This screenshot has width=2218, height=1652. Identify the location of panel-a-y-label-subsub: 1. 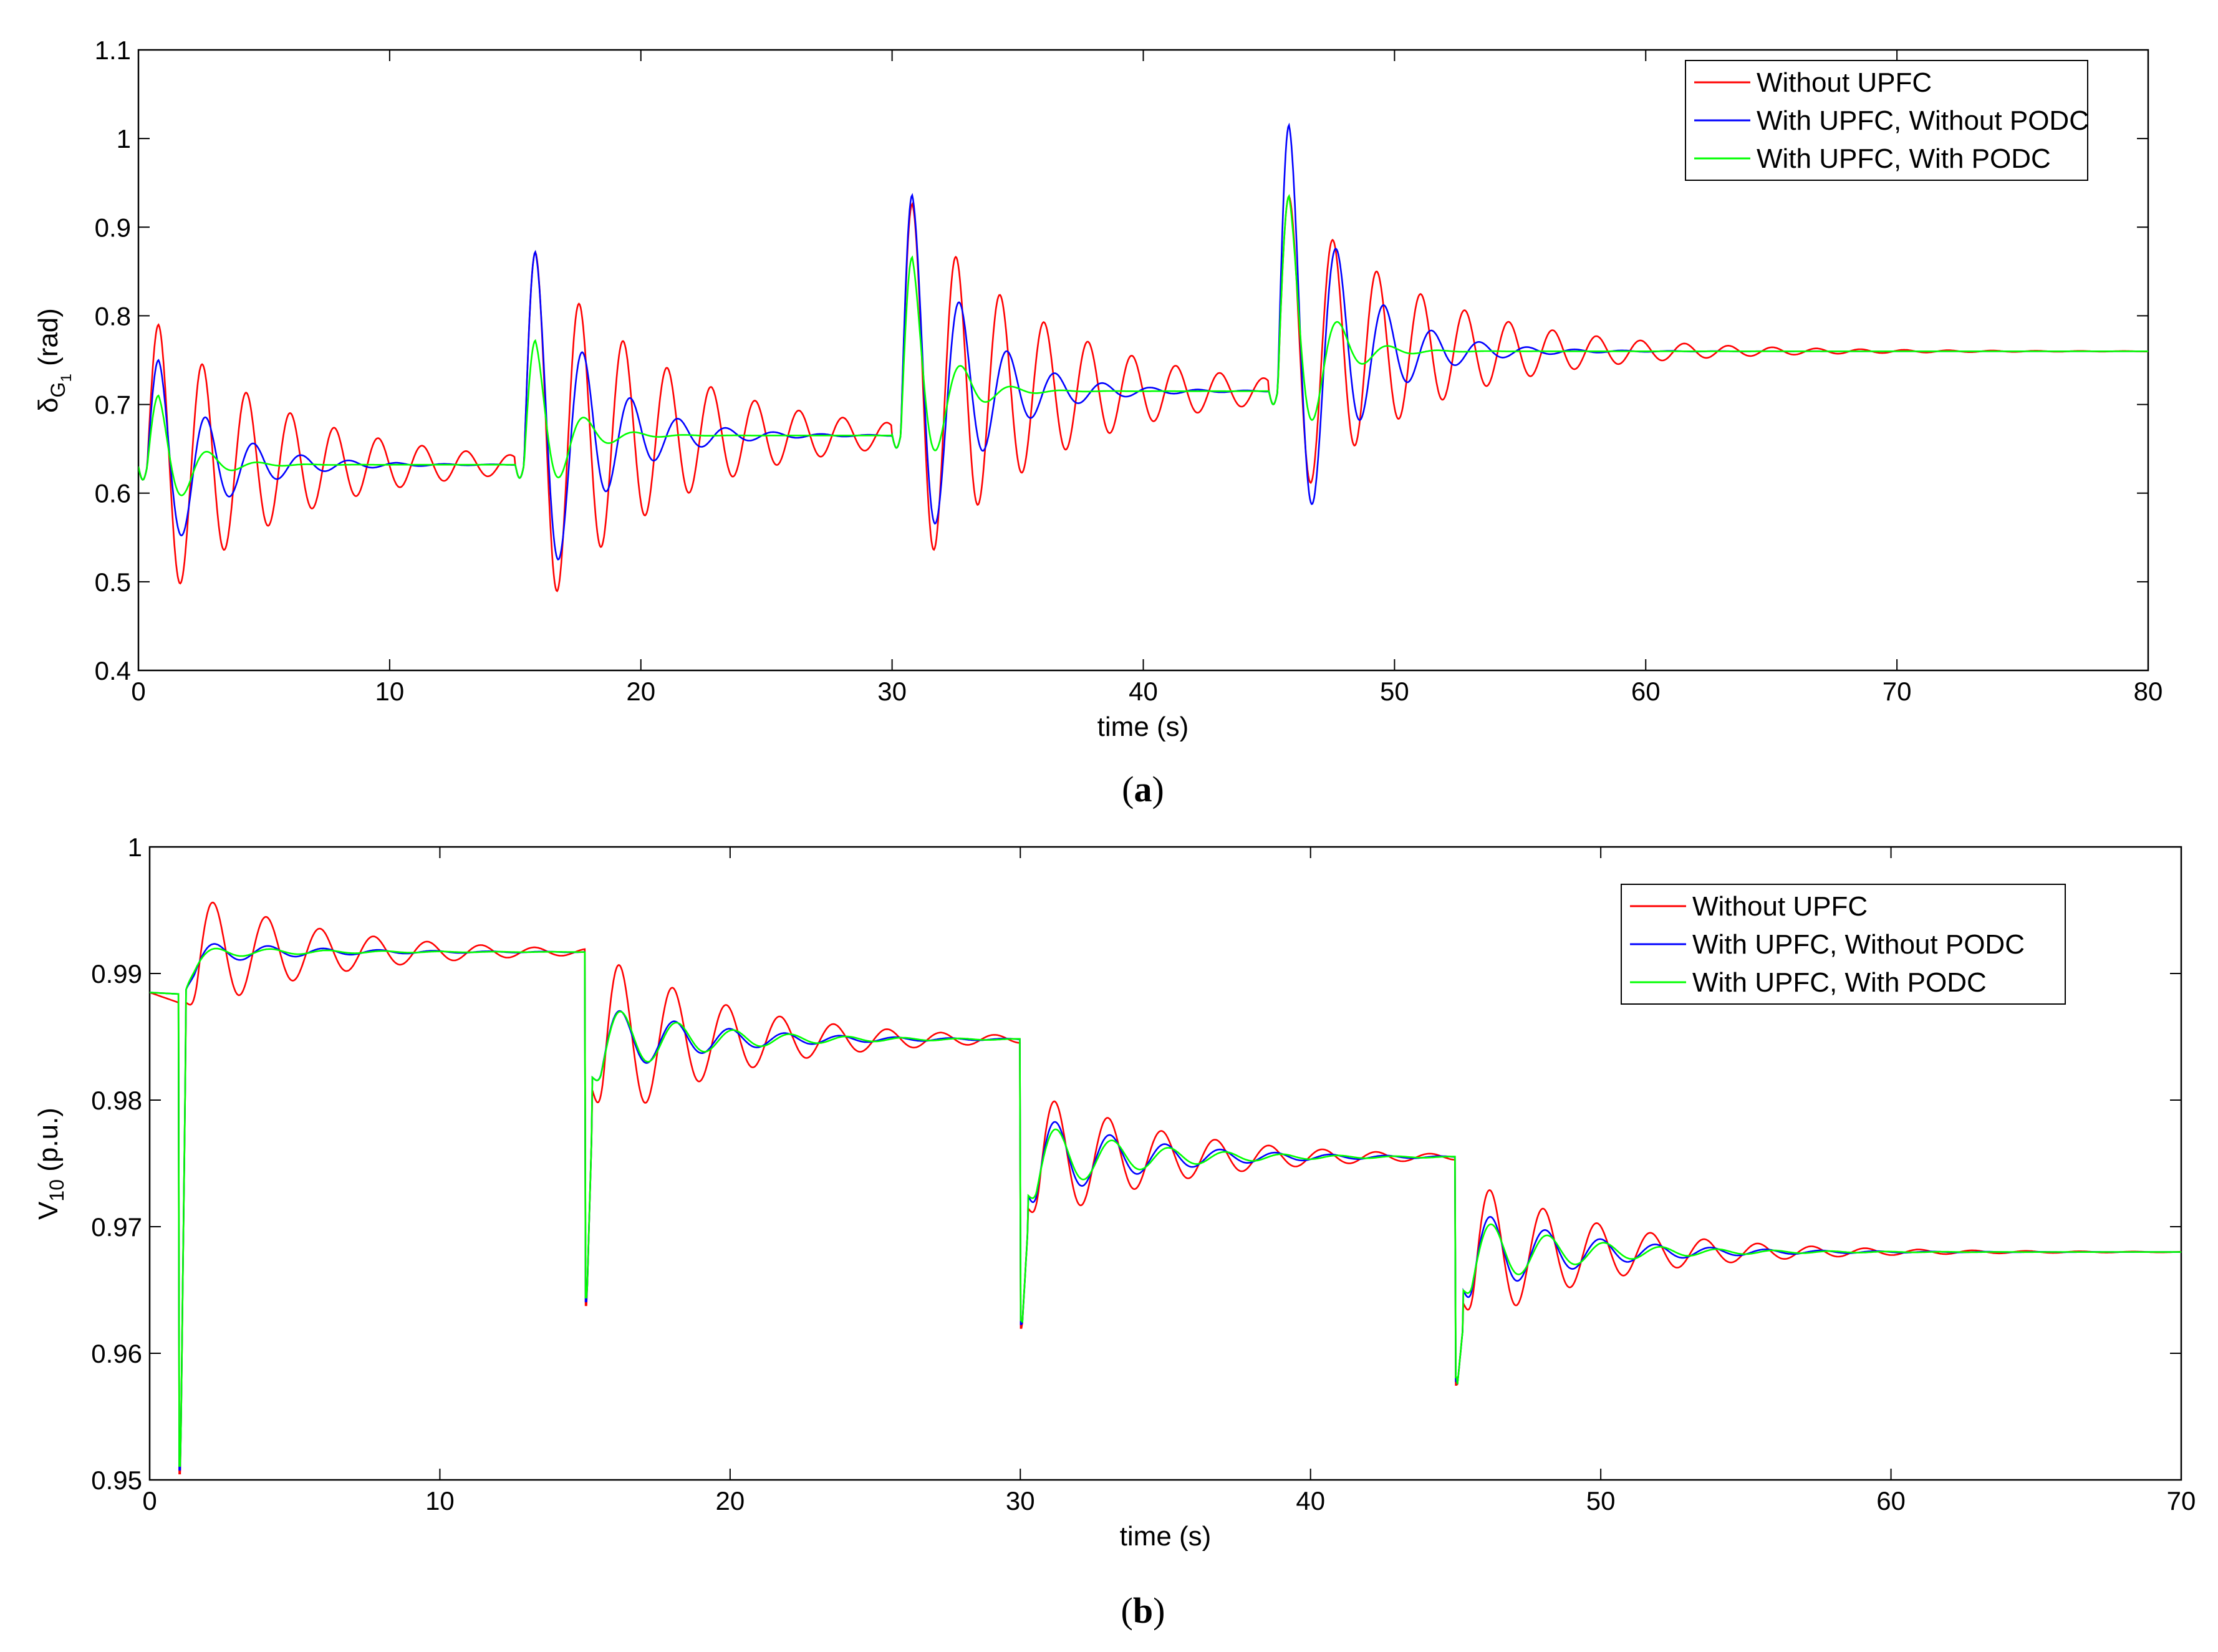
(66, 378).